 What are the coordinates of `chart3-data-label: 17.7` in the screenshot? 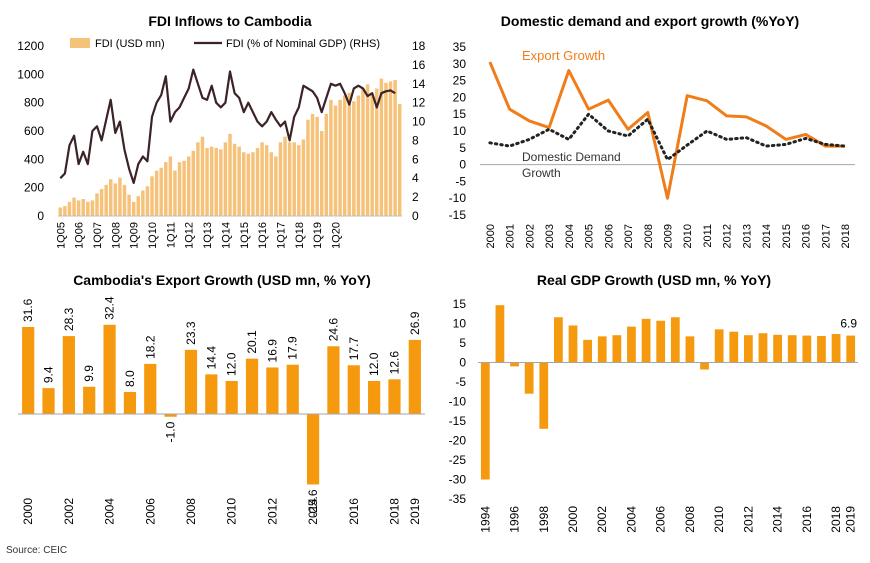 It's located at (354, 349).